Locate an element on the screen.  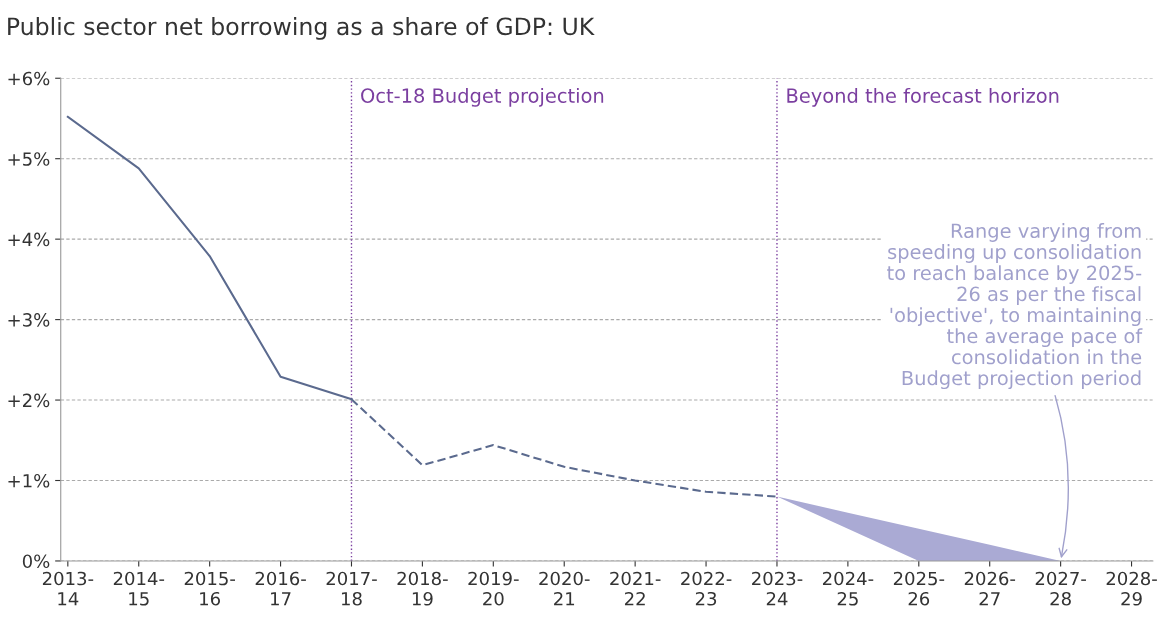
y-tick-label: +5% is located at coordinates (29, 159).